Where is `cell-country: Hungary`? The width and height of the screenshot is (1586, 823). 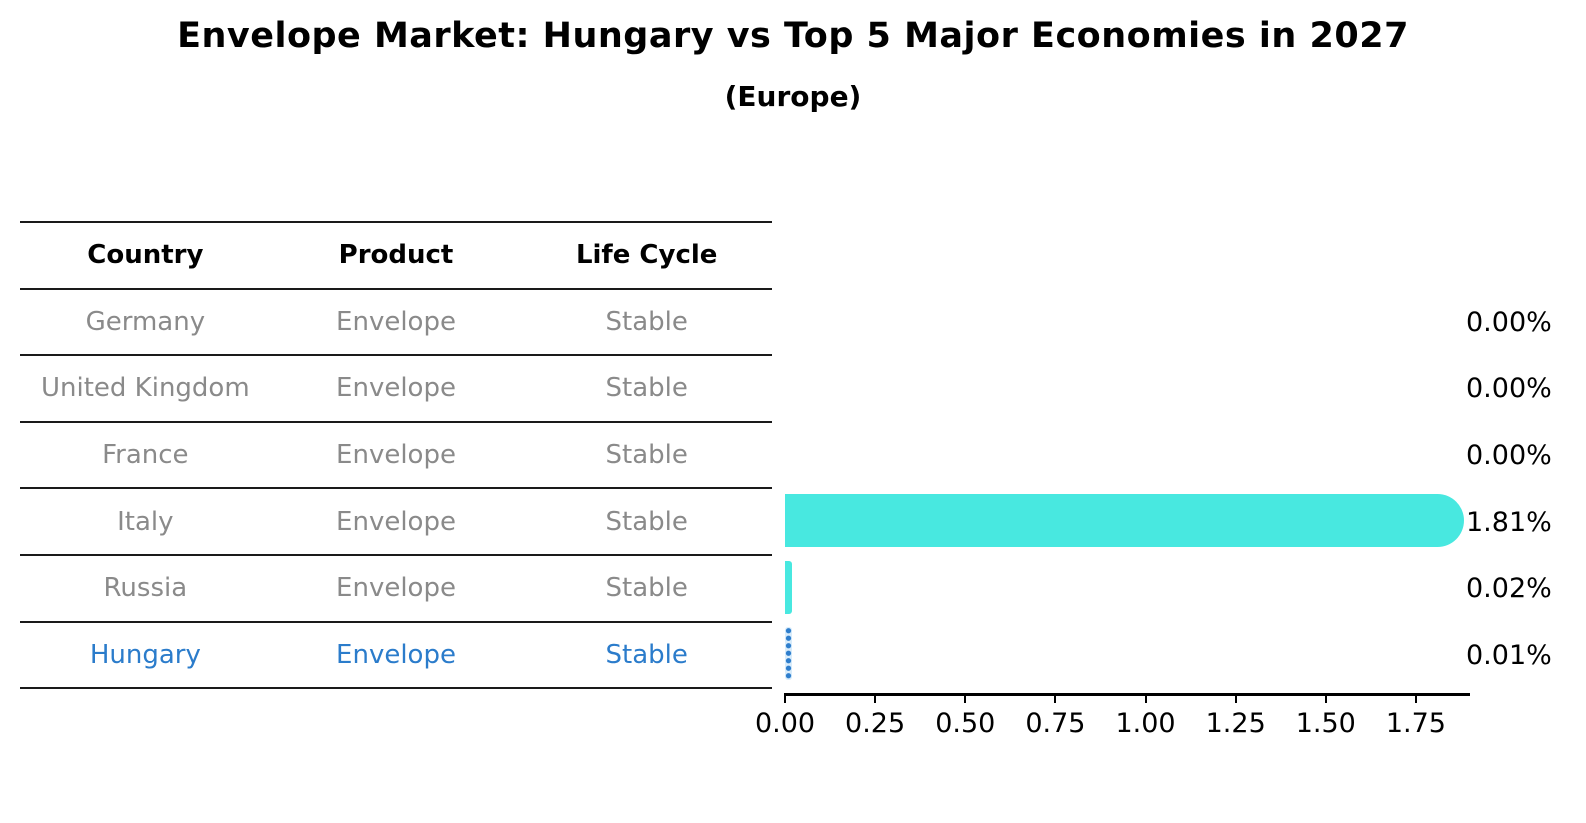
cell-country: Hungary is located at coordinates (145, 654).